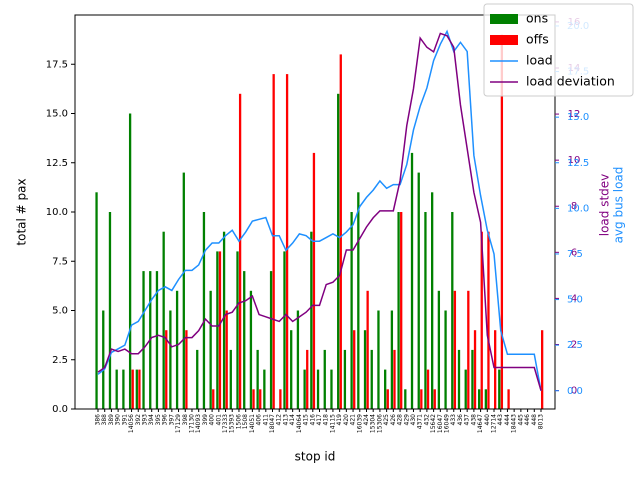 The height and width of the screenshot is (480, 640). What do you see at coordinates (575, 391) in the screenshot?
I see `y2-tick-label: 0.0` at bounding box center [575, 391].